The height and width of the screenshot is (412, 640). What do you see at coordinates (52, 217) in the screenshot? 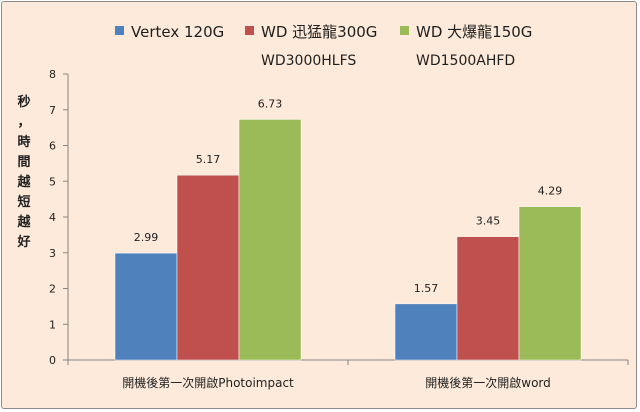
I see `y-tick-label: 4` at bounding box center [52, 217].